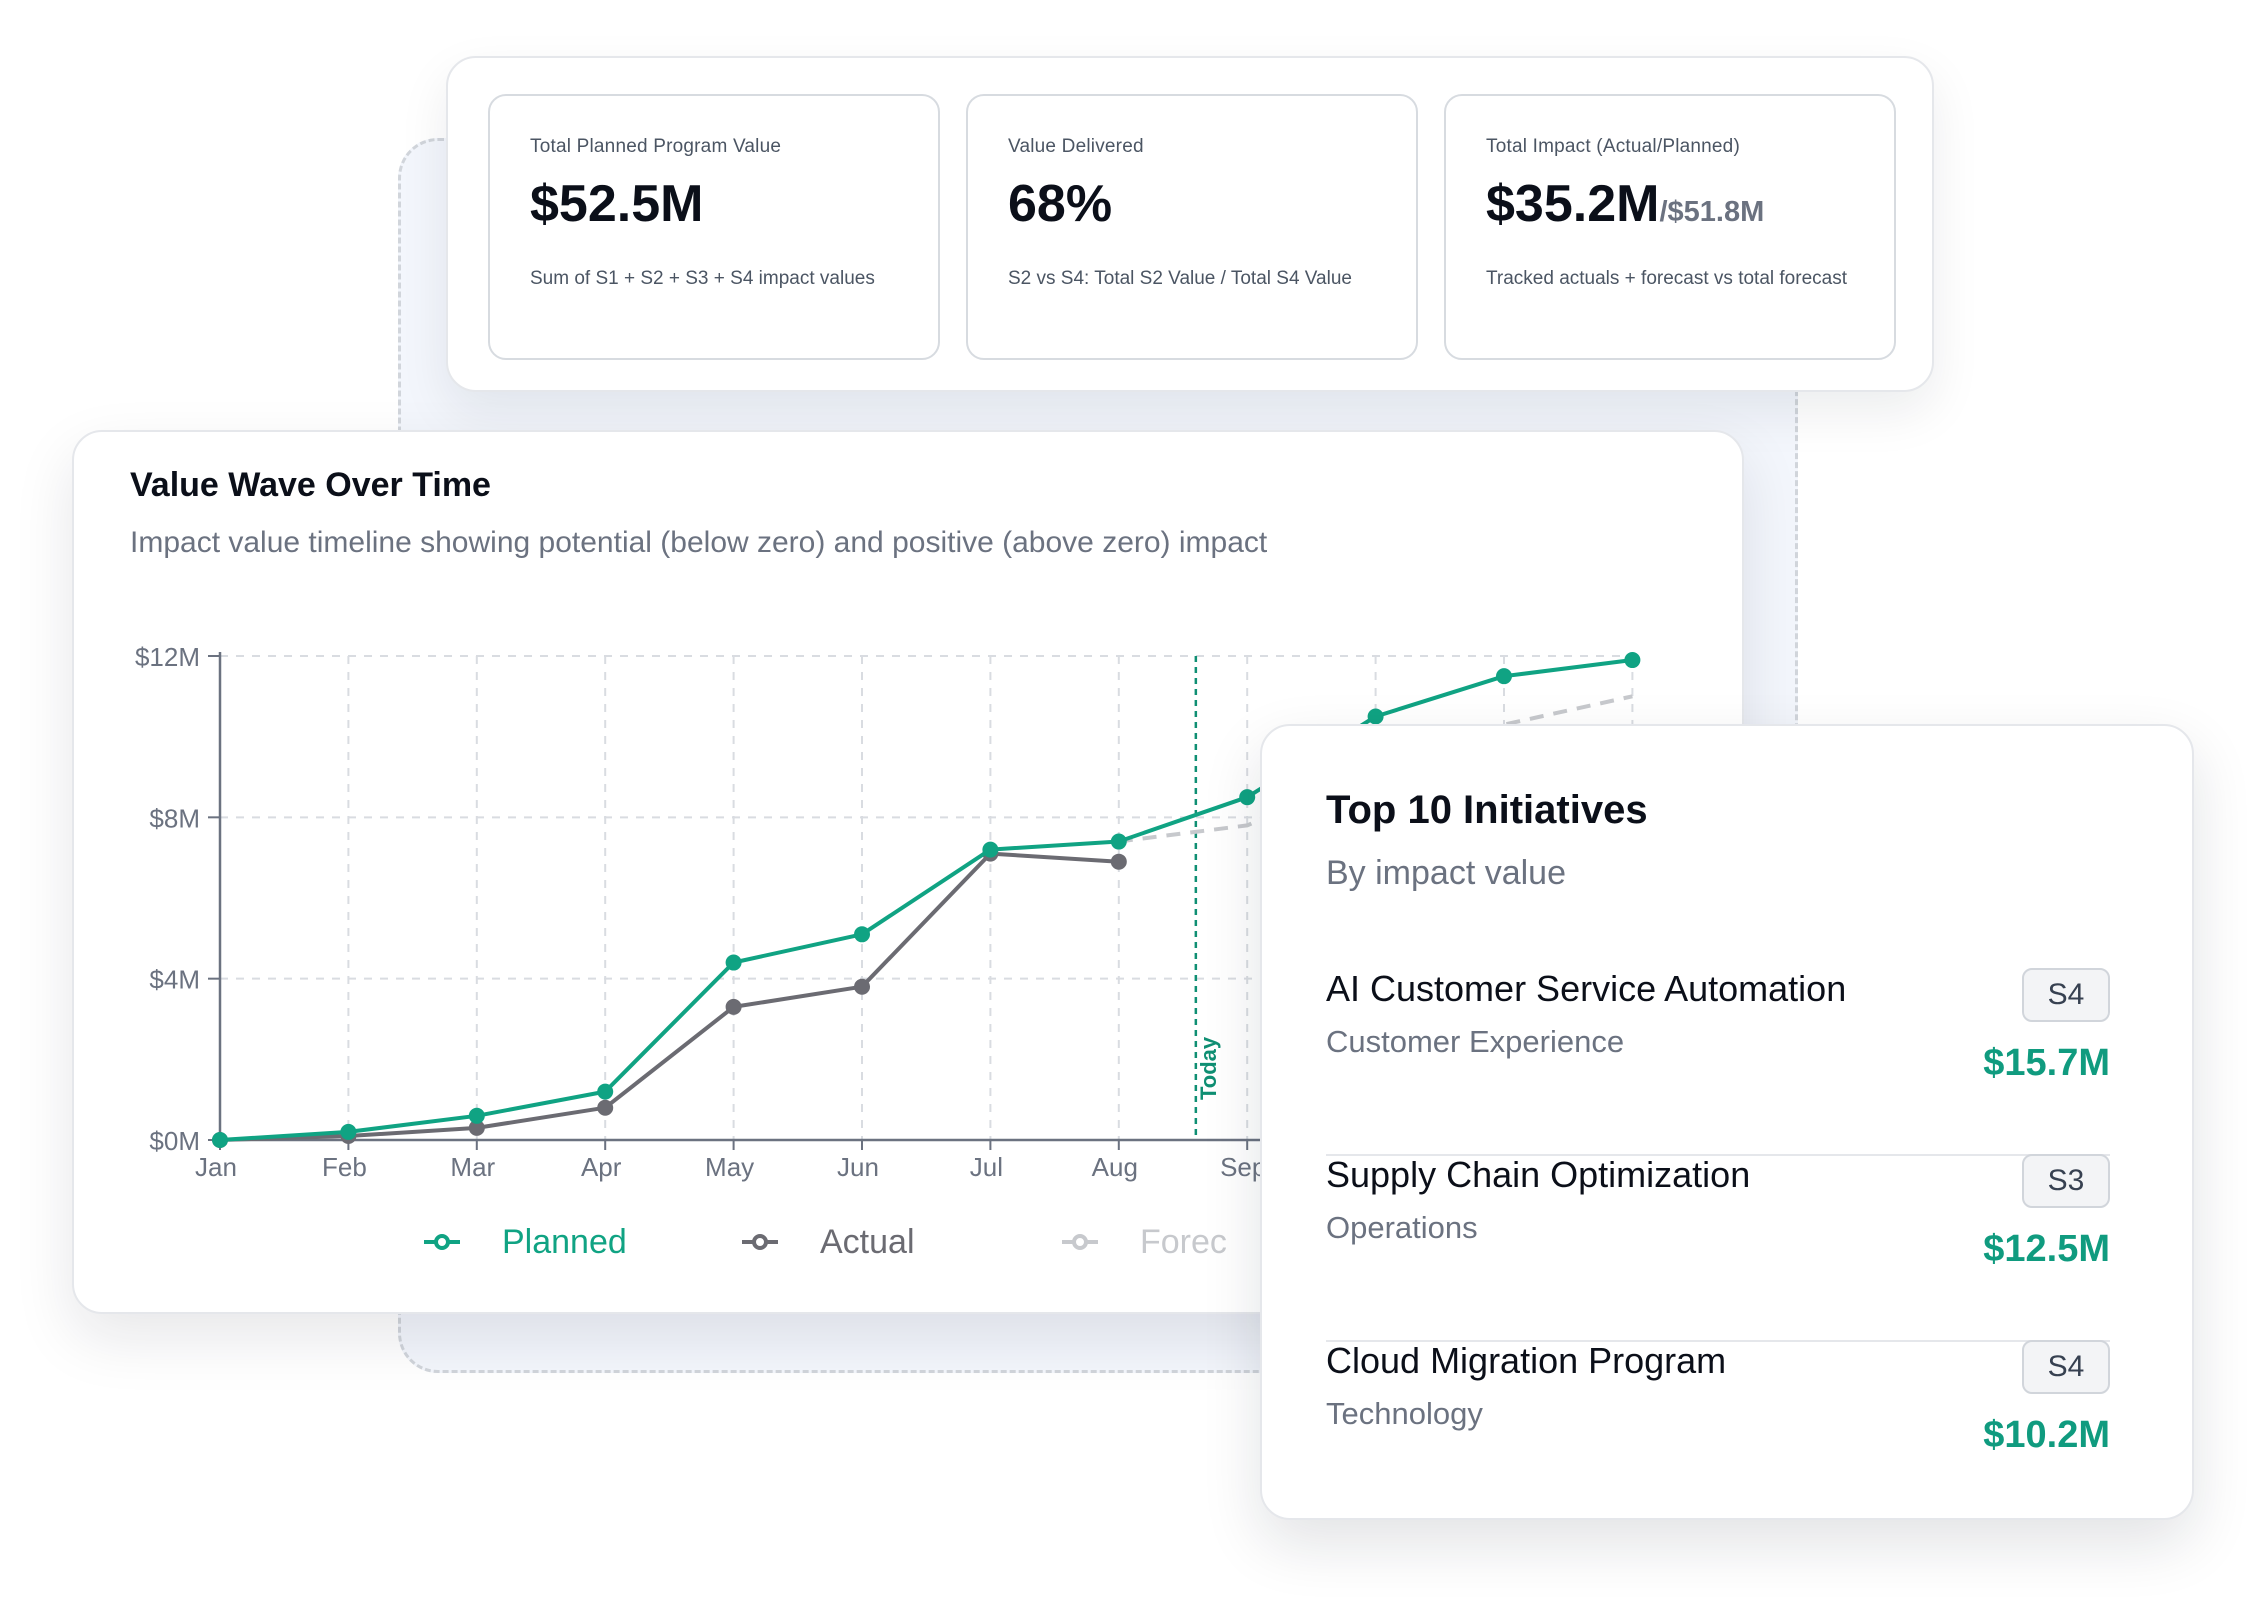  What do you see at coordinates (1115, 1167) in the screenshot?
I see `x-tick-label: Aug` at bounding box center [1115, 1167].